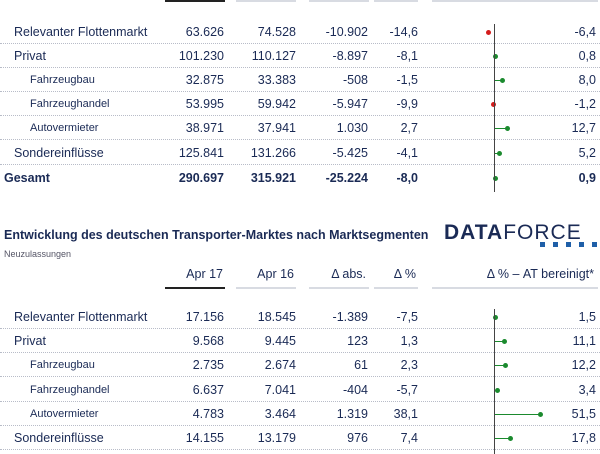 The image size is (600, 454). I want to click on value-delta-adjusted: 11,1, so click(584, 341).